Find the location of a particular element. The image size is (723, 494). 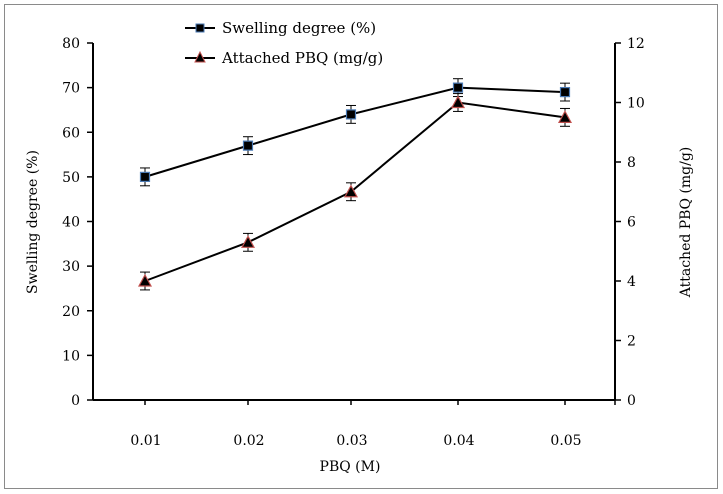

y-tick-label: 70 is located at coordinates (71, 89).